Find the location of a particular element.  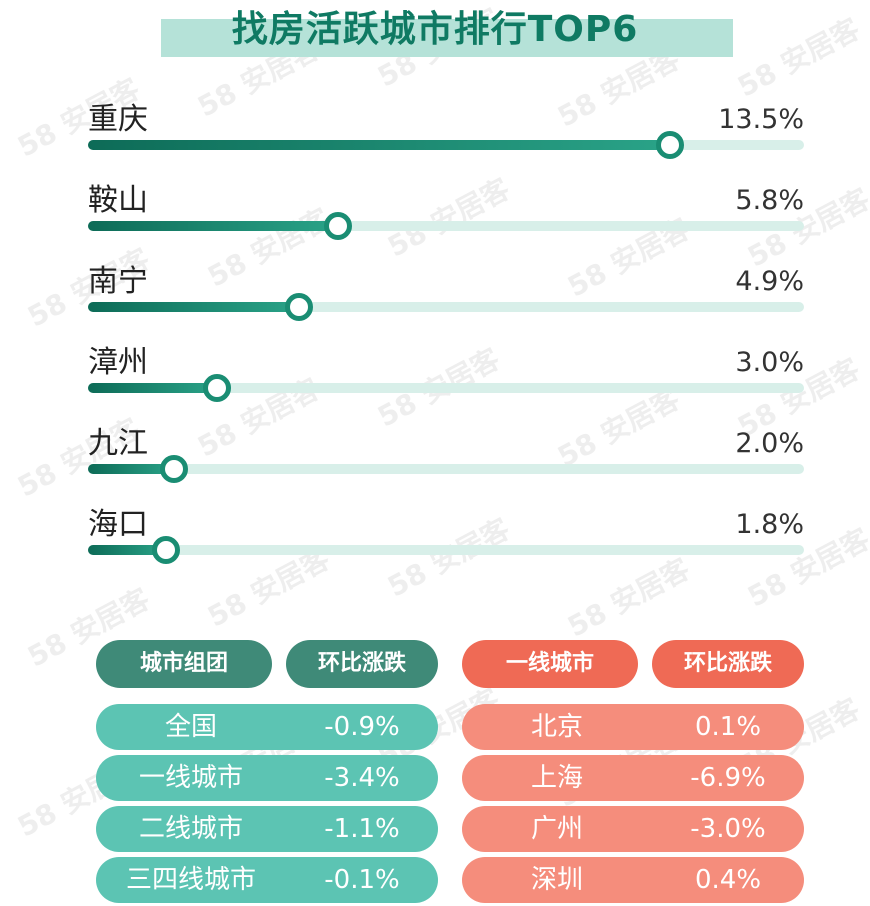

row-label: 上海 is located at coordinates (556, 778).